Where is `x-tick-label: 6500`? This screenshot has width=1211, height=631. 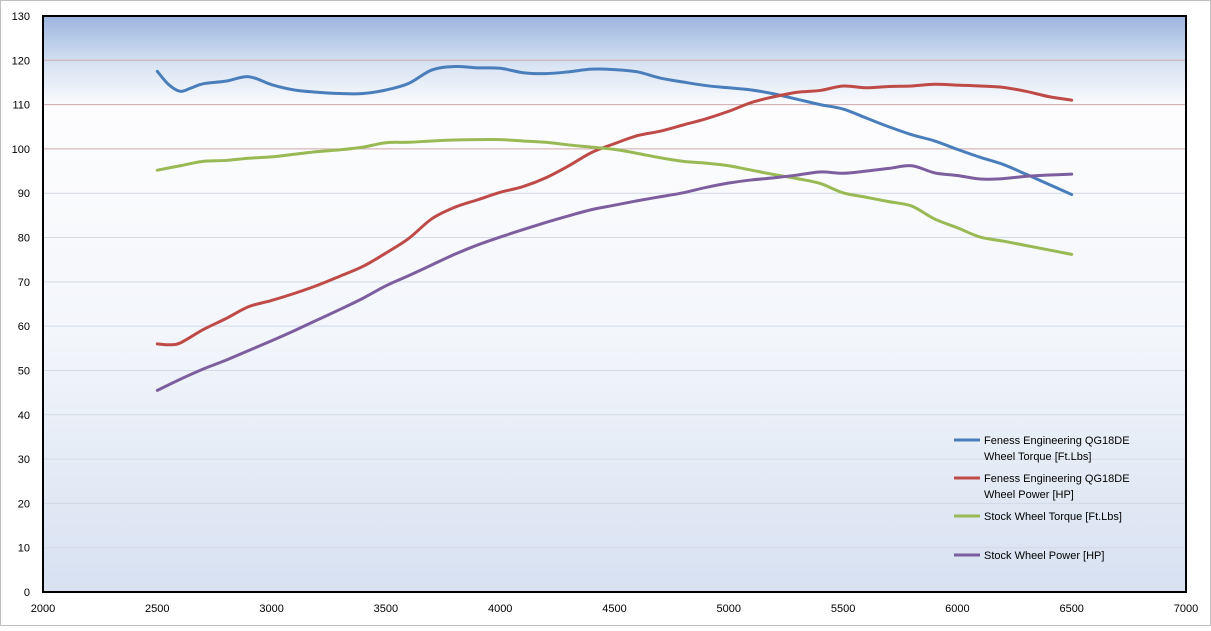 x-tick-label: 6500 is located at coordinates (1071, 609).